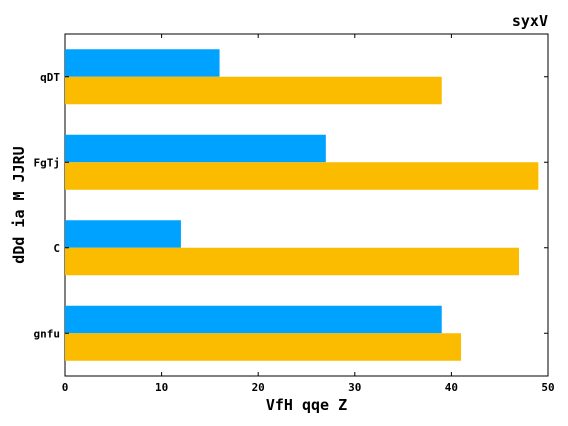  What do you see at coordinates (56, 248) in the screenshot?
I see `y-tick-label-C: C` at bounding box center [56, 248].